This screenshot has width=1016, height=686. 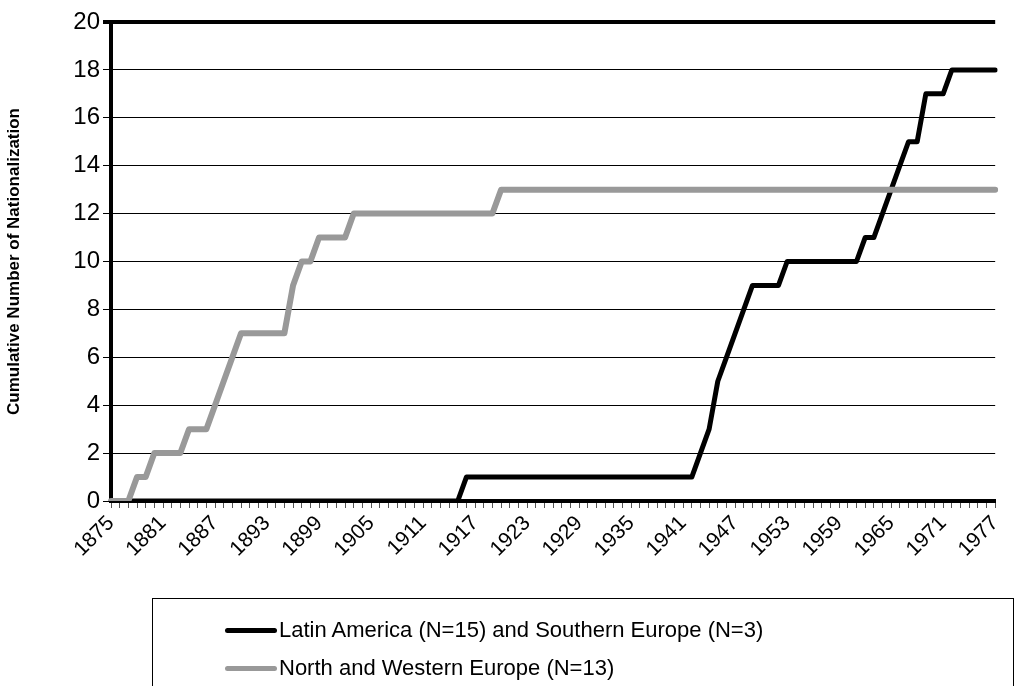 What do you see at coordinates (86, 68) in the screenshot?
I see `y-tick-label: 18` at bounding box center [86, 68].